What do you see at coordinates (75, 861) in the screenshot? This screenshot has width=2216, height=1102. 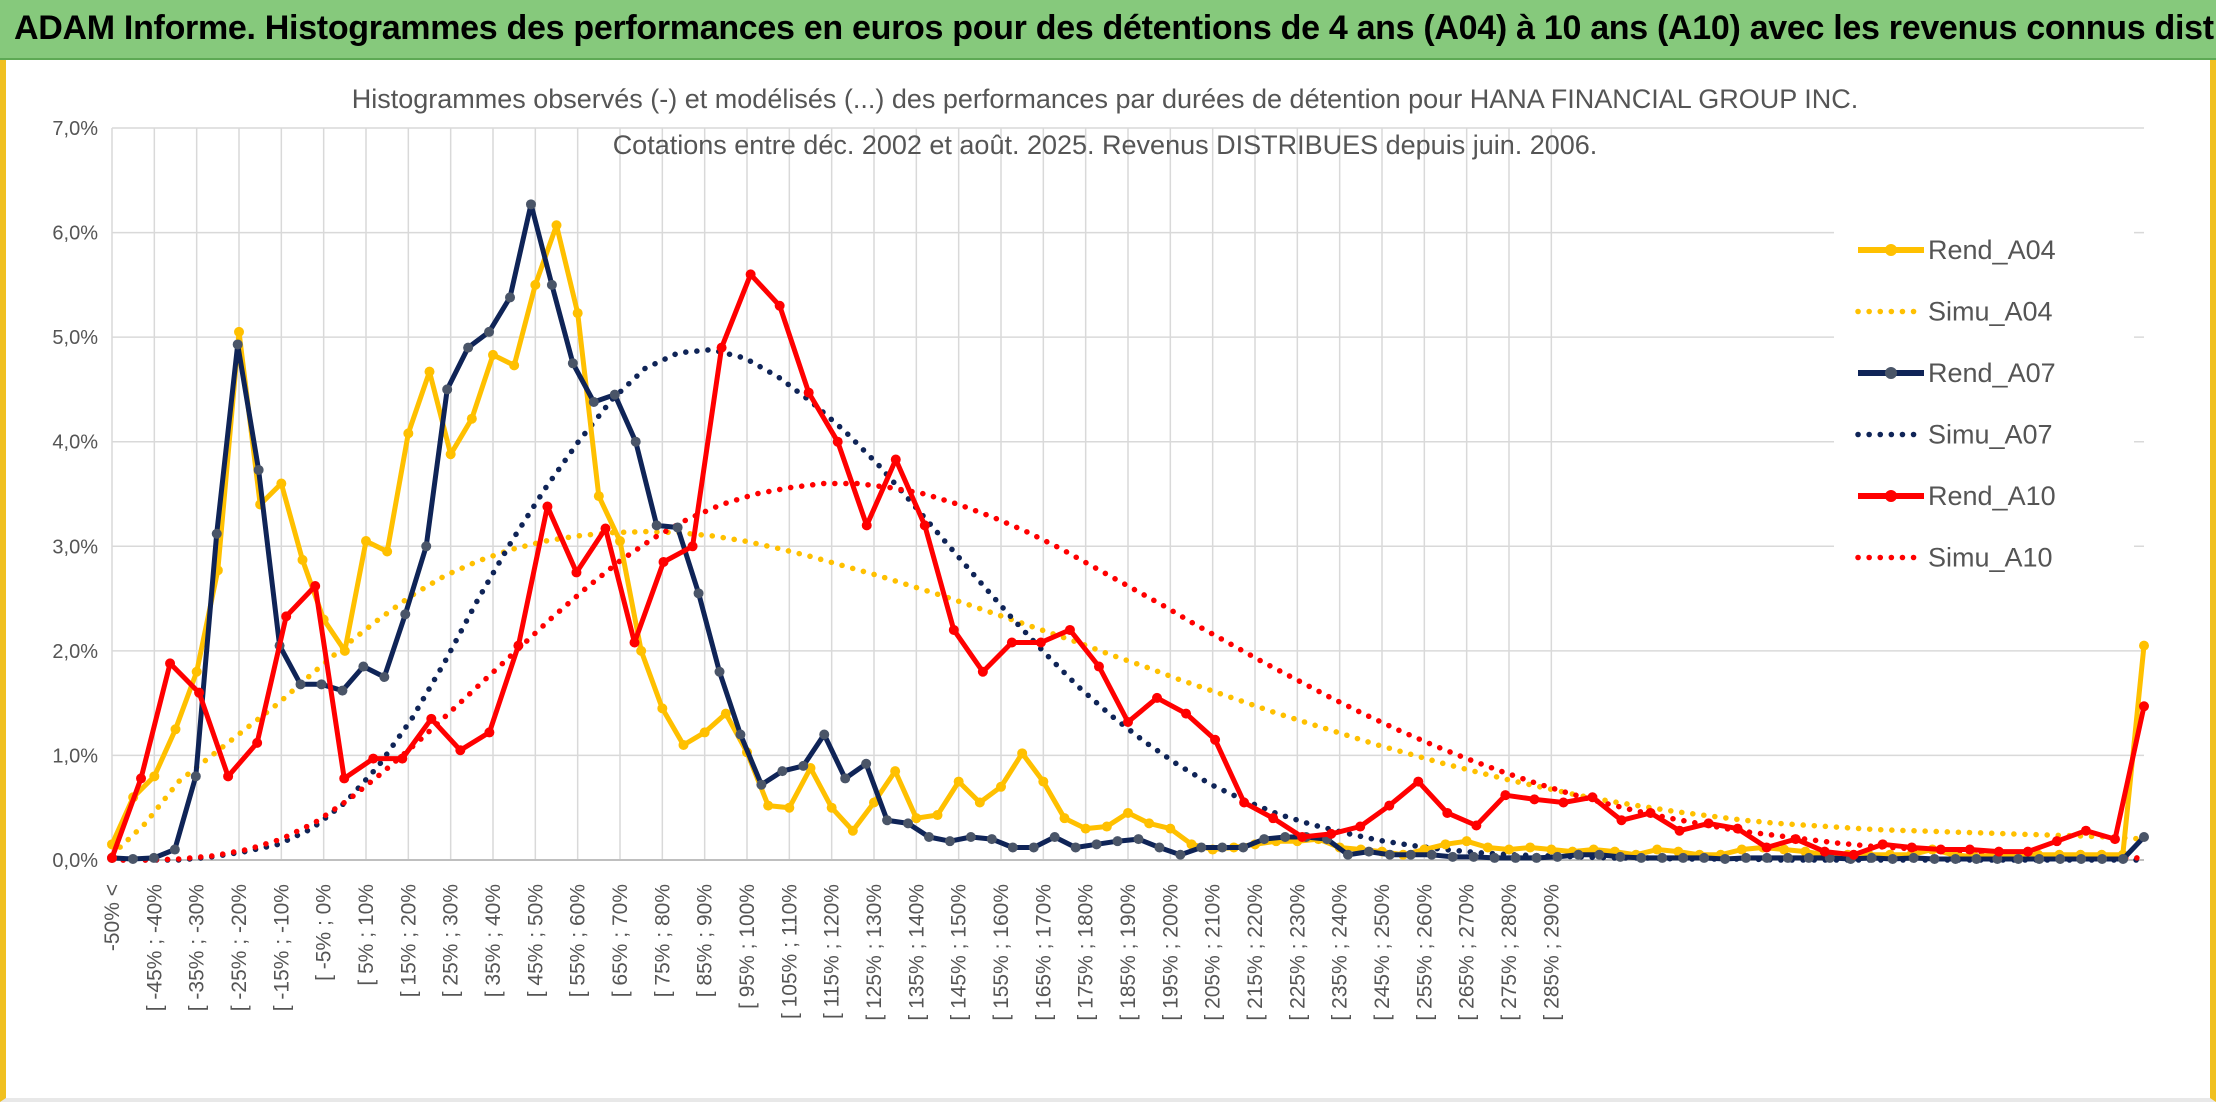 I see `y-tick-label: 0,0%` at bounding box center [75, 861].